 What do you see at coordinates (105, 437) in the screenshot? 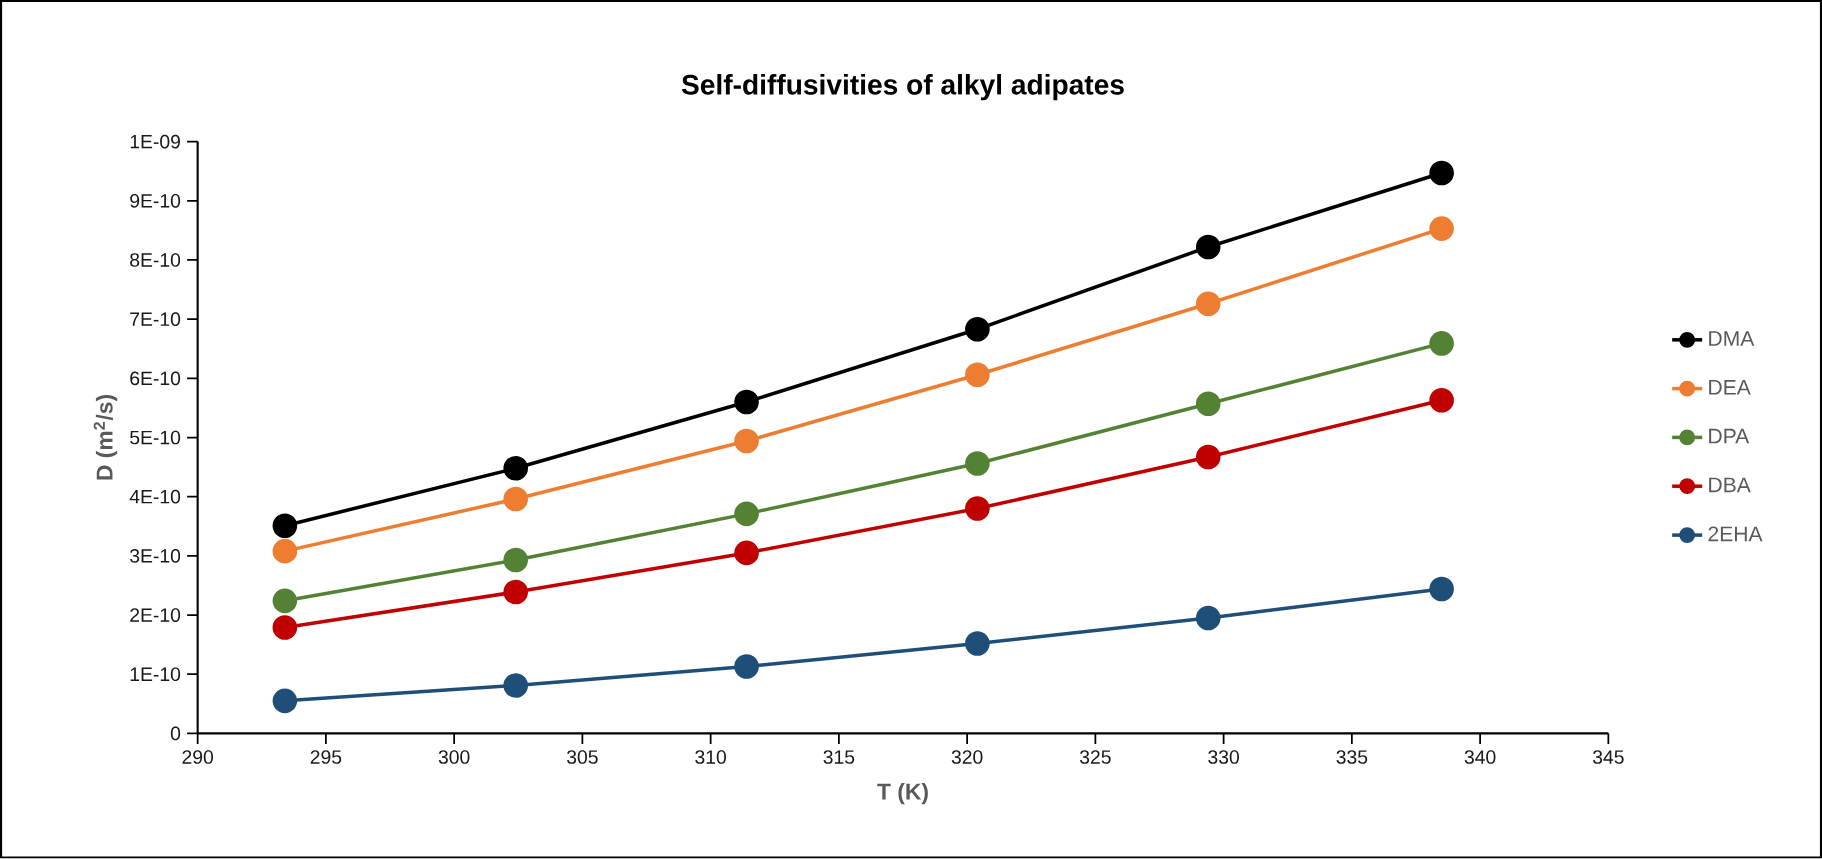
I see `y-axis-title: D (m$^{2}$/s)` at bounding box center [105, 437].